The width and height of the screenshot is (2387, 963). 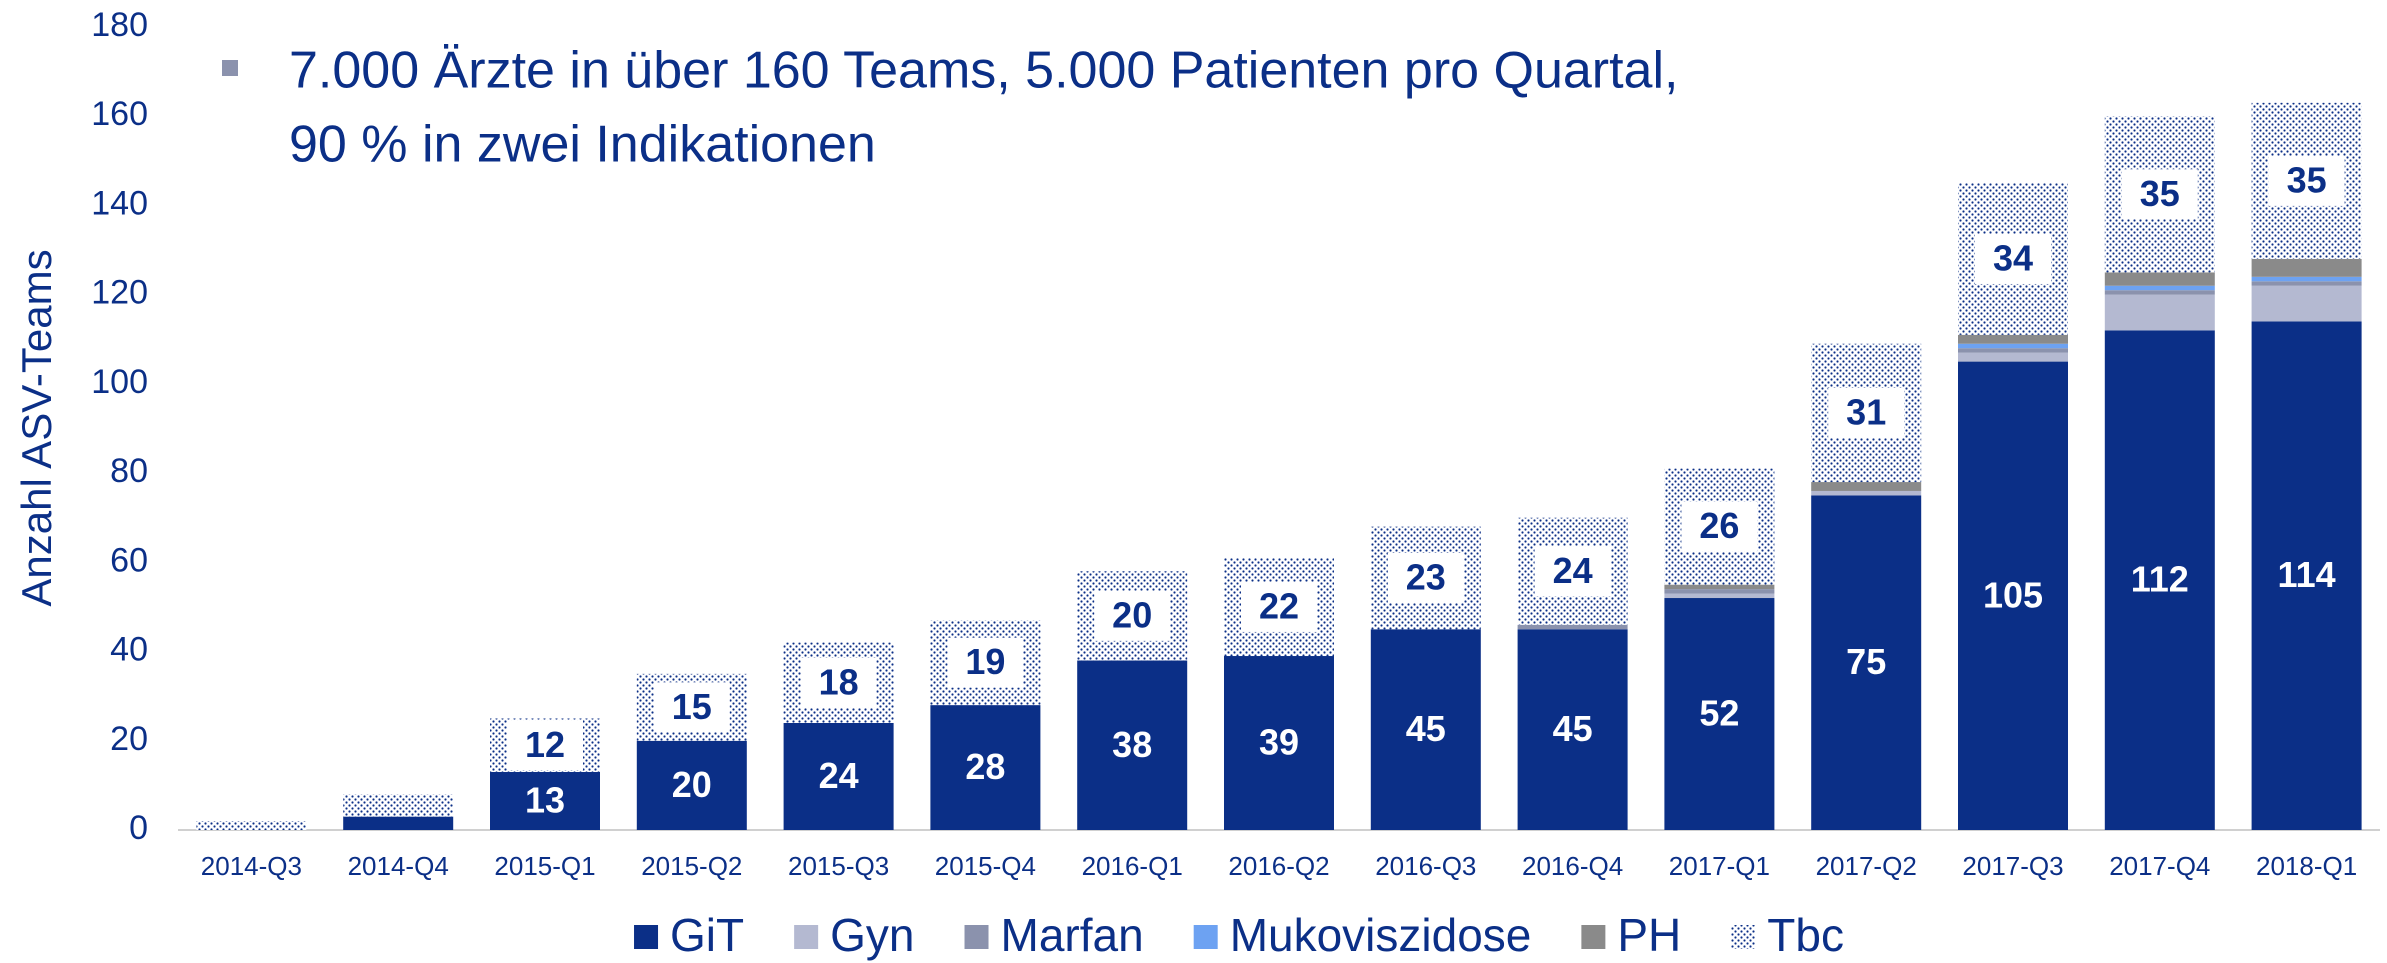 What do you see at coordinates (1572, 866) in the screenshot?
I see `x-tick-label: 2016-Q4` at bounding box center [1572, 866].